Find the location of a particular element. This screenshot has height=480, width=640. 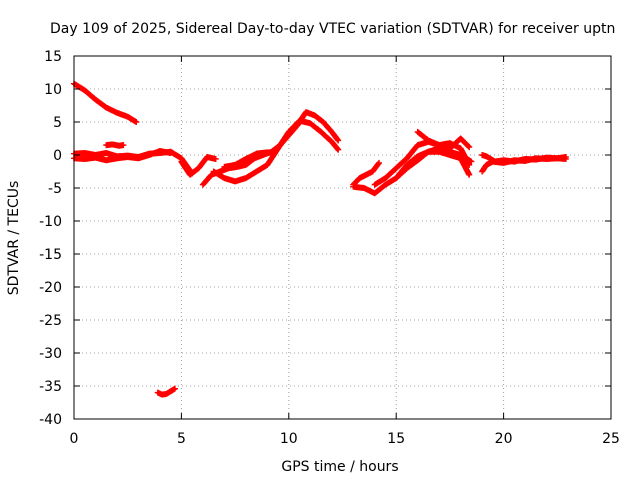

x-tick-label: 20 is located at coordinates (504, 439).